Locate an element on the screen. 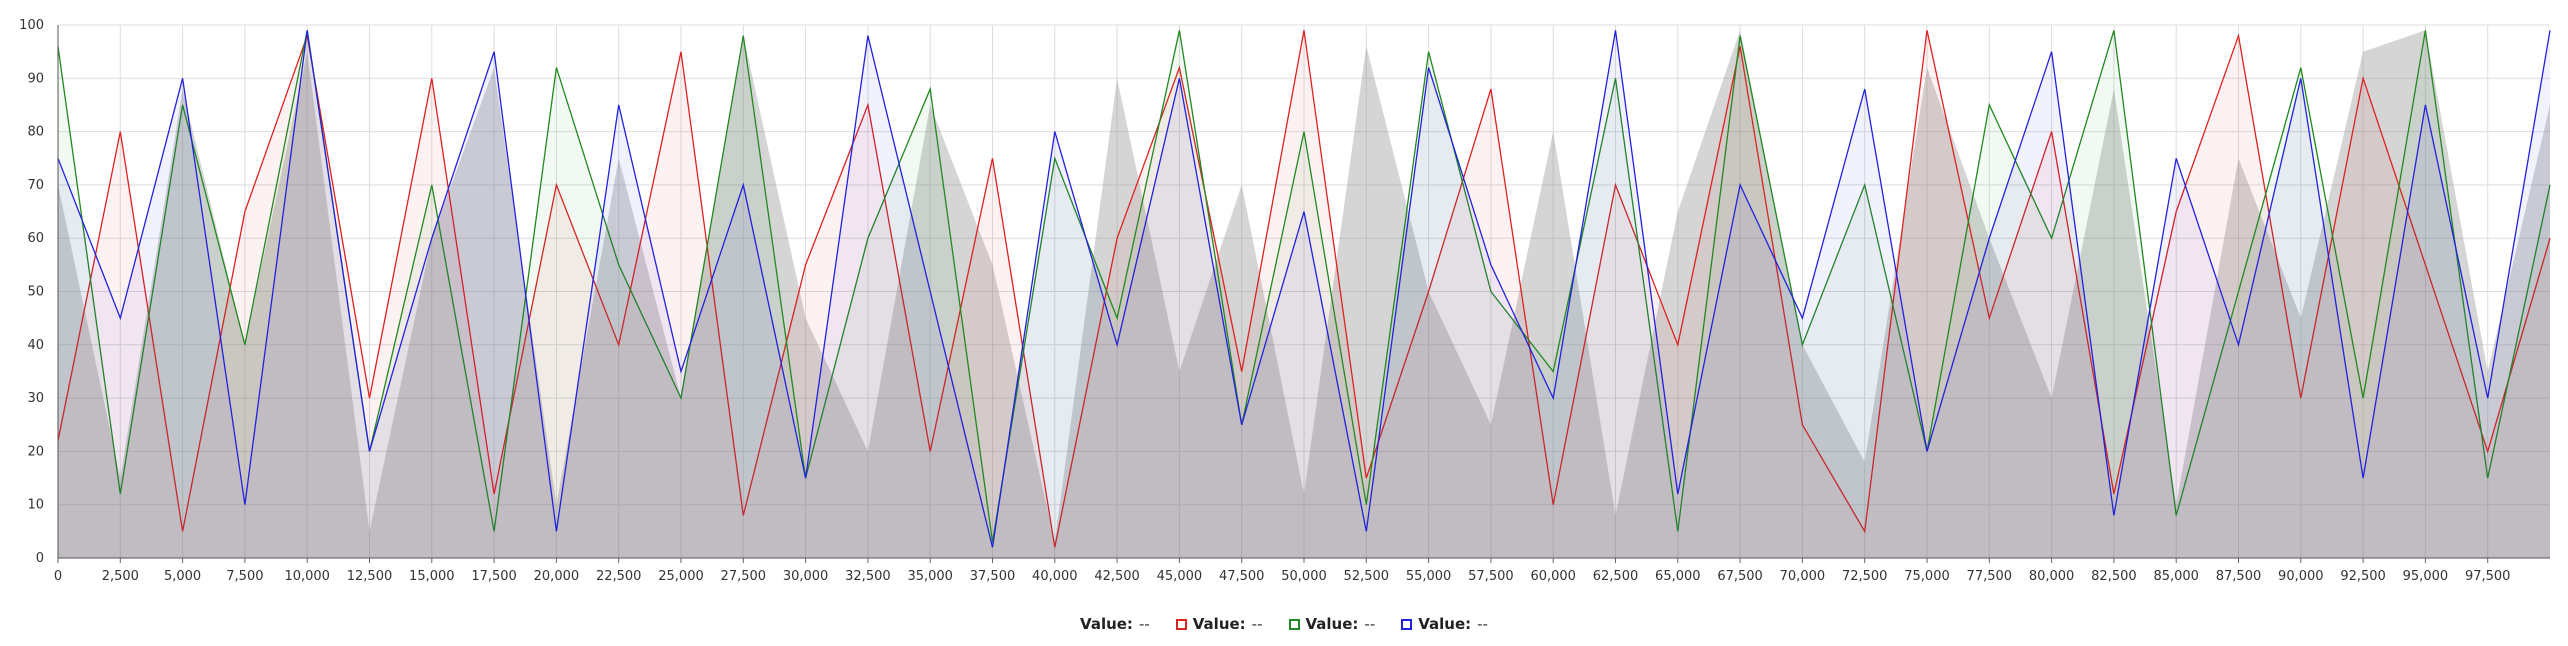 Image resolution: width=2568 pixels, height=646 pixels. x-tick-label: 37,500 is located at coordinates (993, 576).